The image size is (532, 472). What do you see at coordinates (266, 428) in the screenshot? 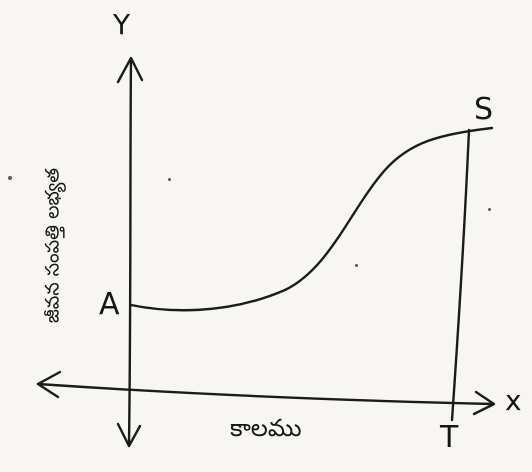
I see `x-axis-title: కాలము` at bounding box center [266, 428].